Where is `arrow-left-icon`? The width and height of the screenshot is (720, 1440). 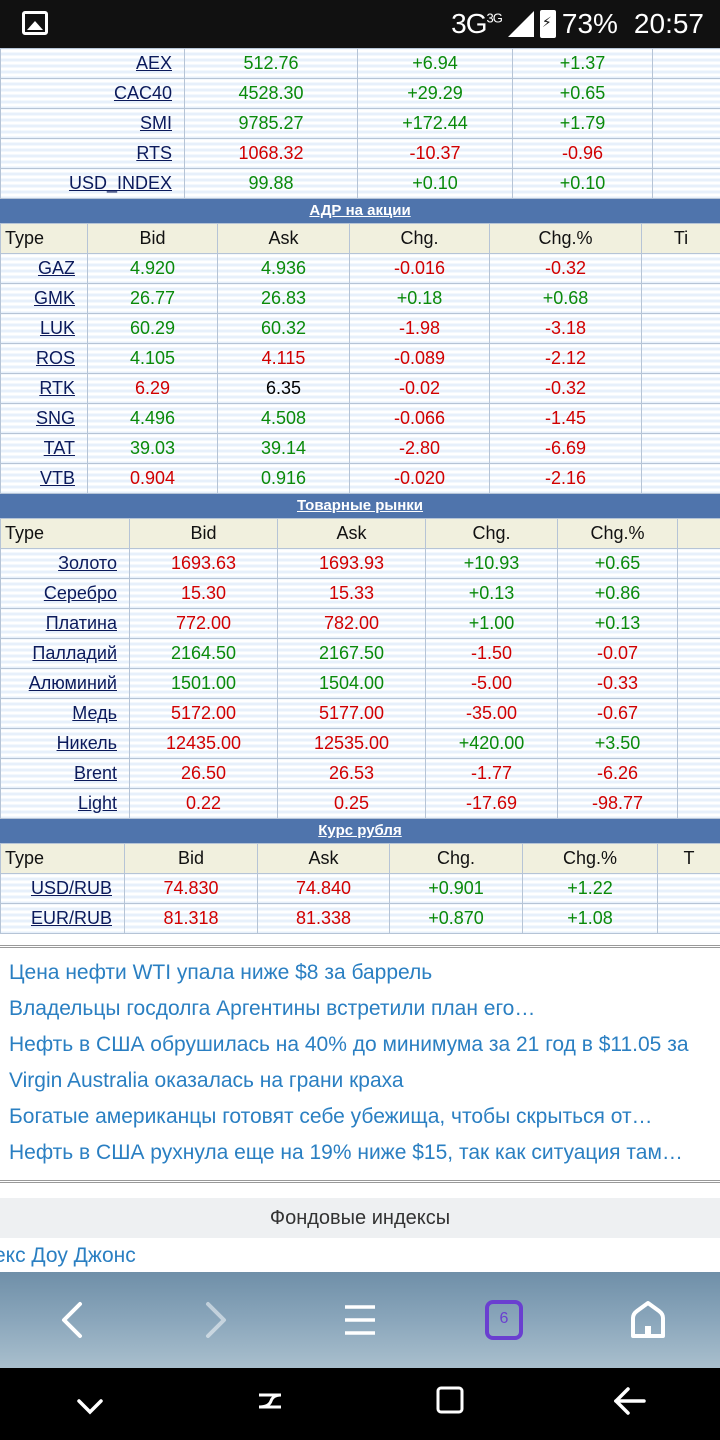
arrow-left-icon is located at coordinates (629, 1400).